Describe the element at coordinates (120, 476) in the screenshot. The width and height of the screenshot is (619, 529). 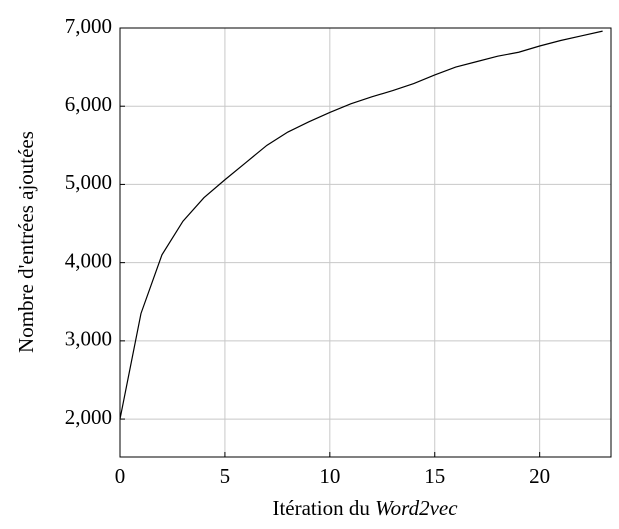
I see `x-tick-label: 0` at that location.